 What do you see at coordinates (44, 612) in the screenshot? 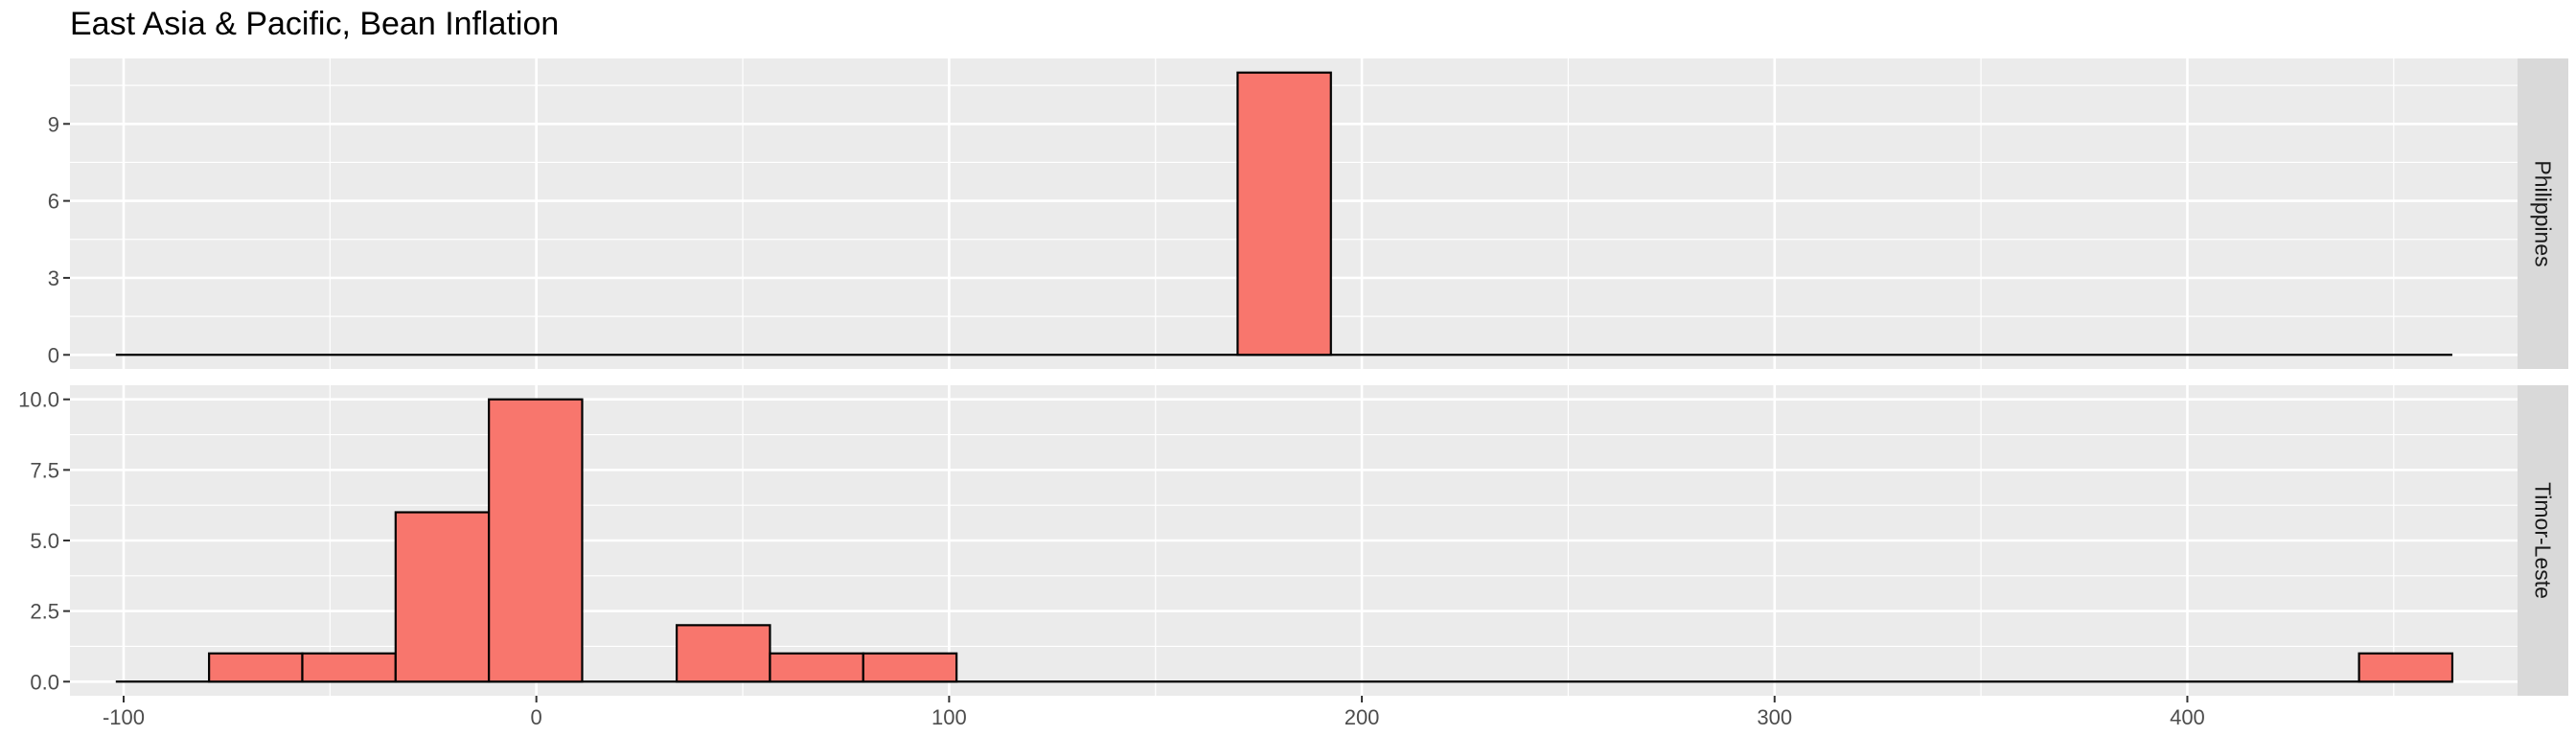
I see `y-tick-label: 2.5` at bounding box center [44, 612].